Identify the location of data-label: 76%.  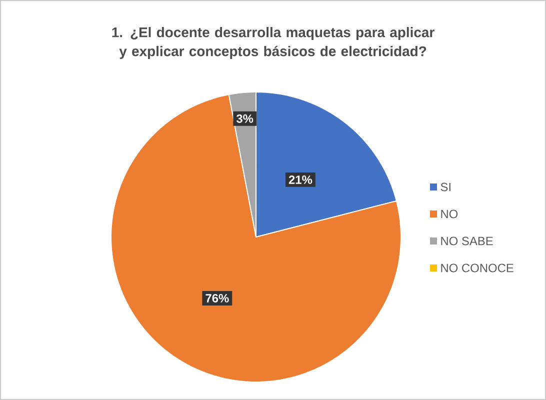
(217, 298).